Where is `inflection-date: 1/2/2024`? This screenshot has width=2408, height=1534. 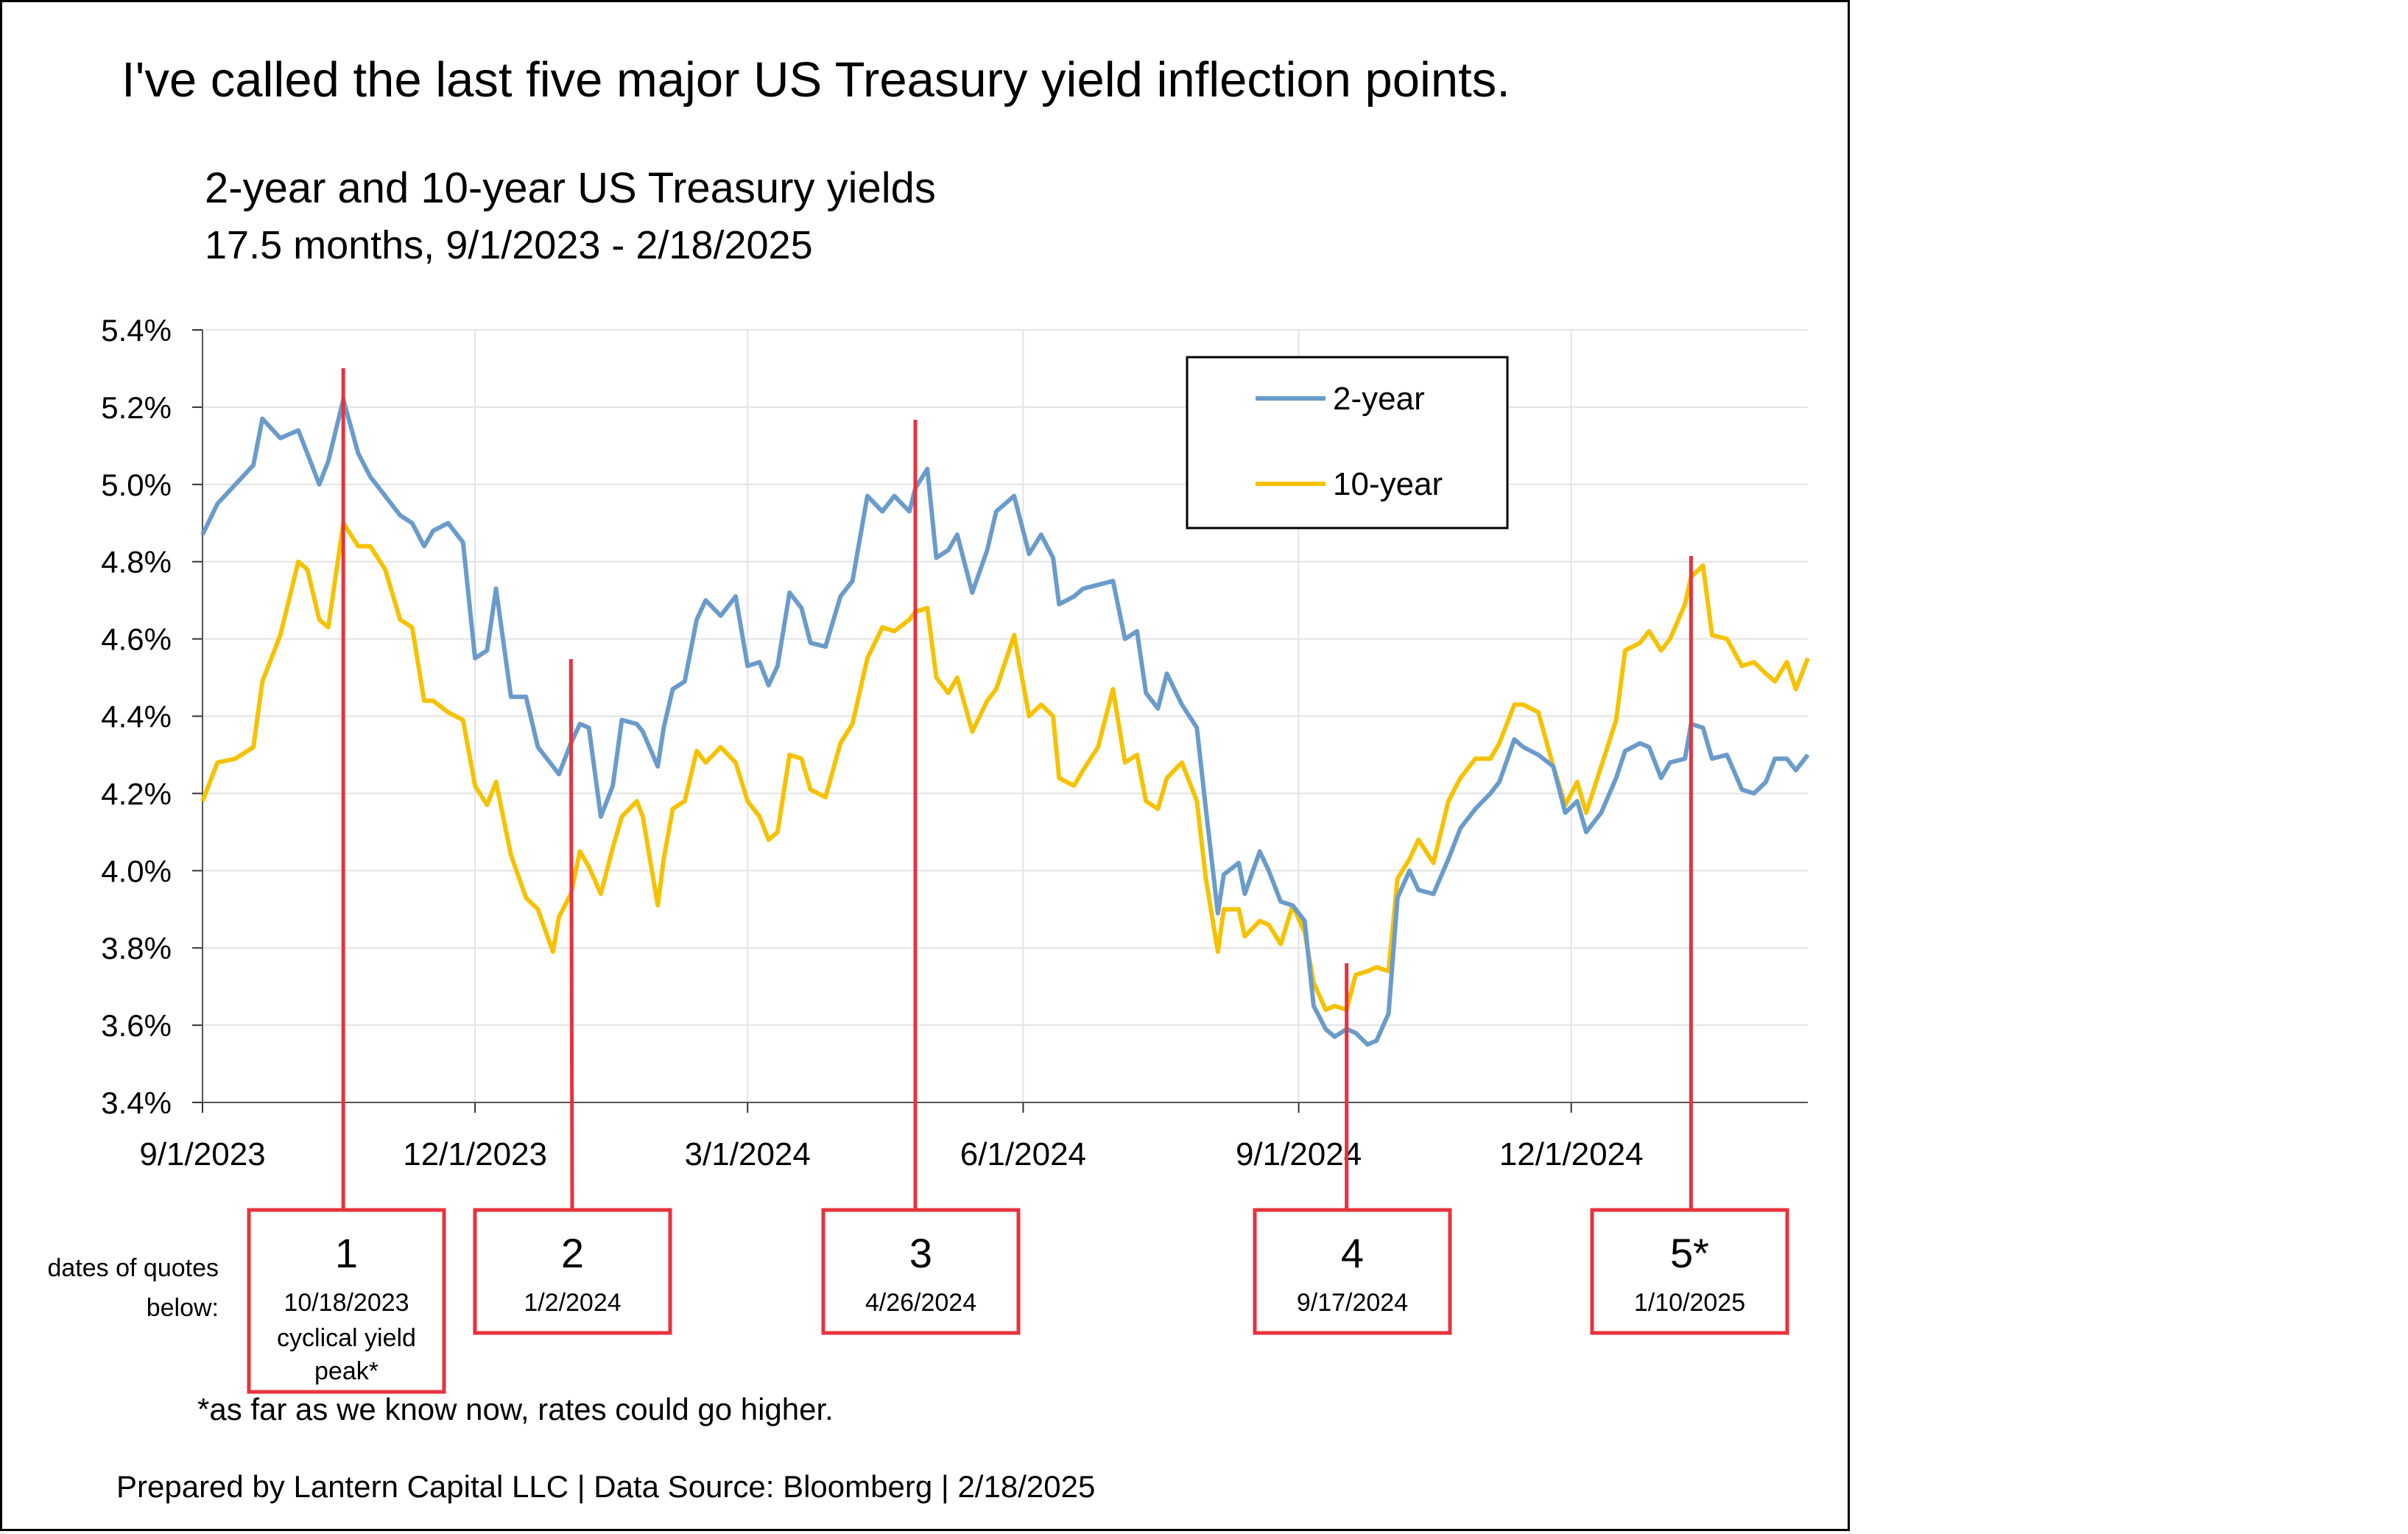 inflection-date: 1/2/2024 is located at coordinates (572, 1303).